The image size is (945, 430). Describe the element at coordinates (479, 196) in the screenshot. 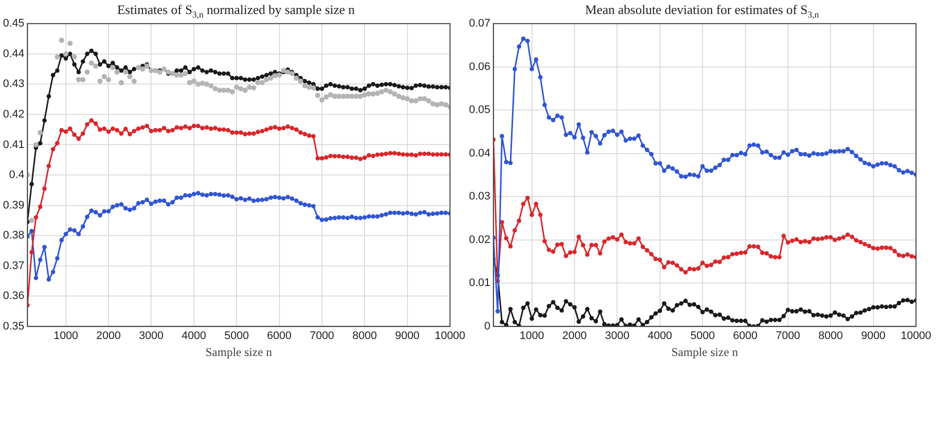

I see `y-tick-label: 0.03` at that location.